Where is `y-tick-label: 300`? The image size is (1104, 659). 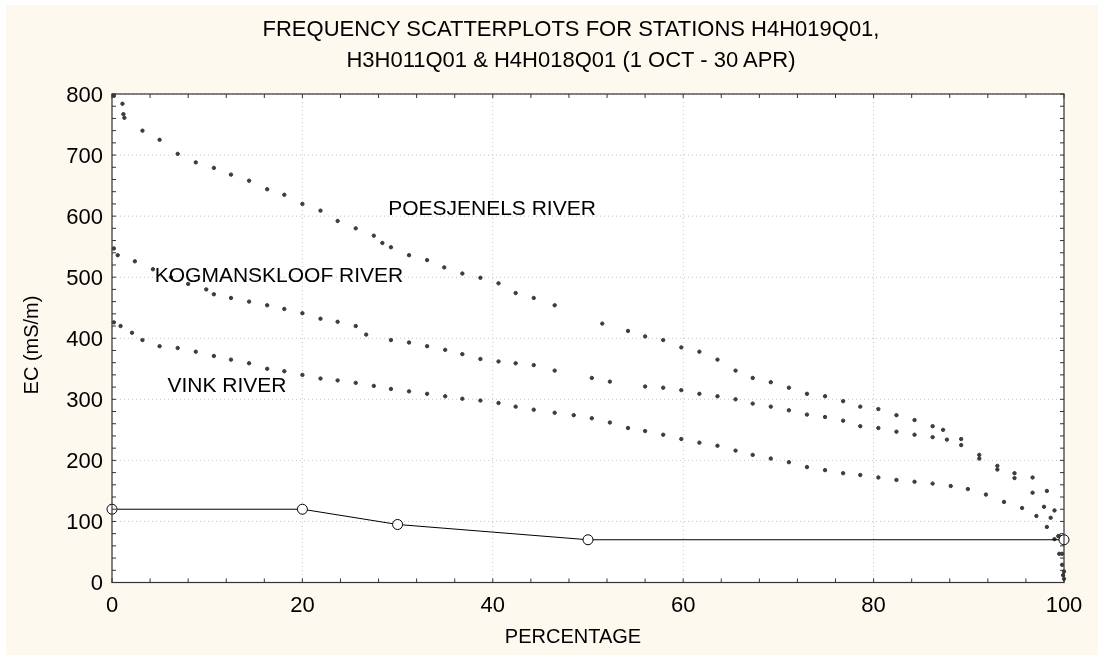
y-tick-label: 300 is located at coordinates (84, 400).